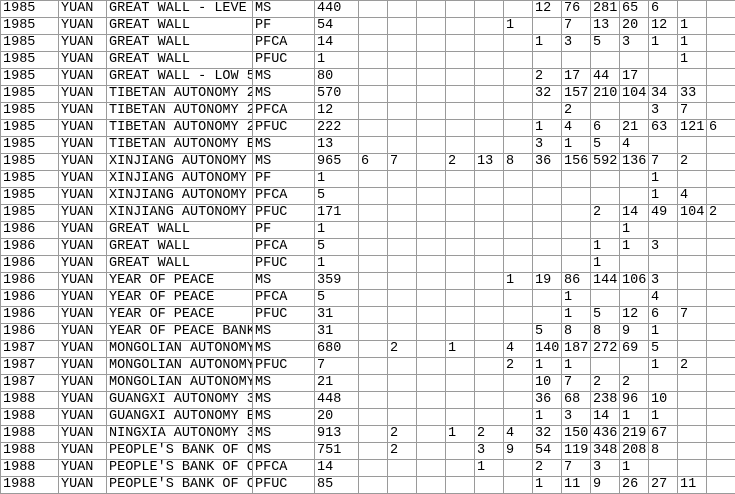  I want to click on cell: YEAR OF PEACE, so click(180, 315).